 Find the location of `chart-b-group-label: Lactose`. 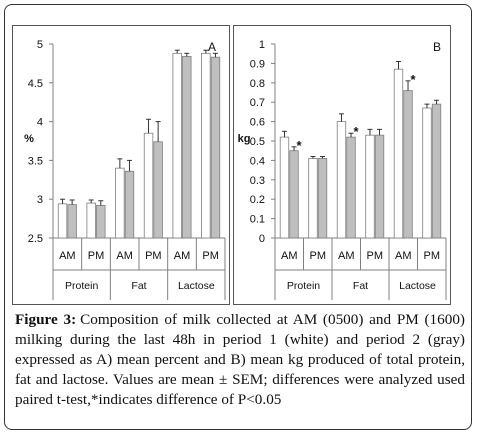

chart-b-group-label: Lactose is located at coordinates (417, 286).